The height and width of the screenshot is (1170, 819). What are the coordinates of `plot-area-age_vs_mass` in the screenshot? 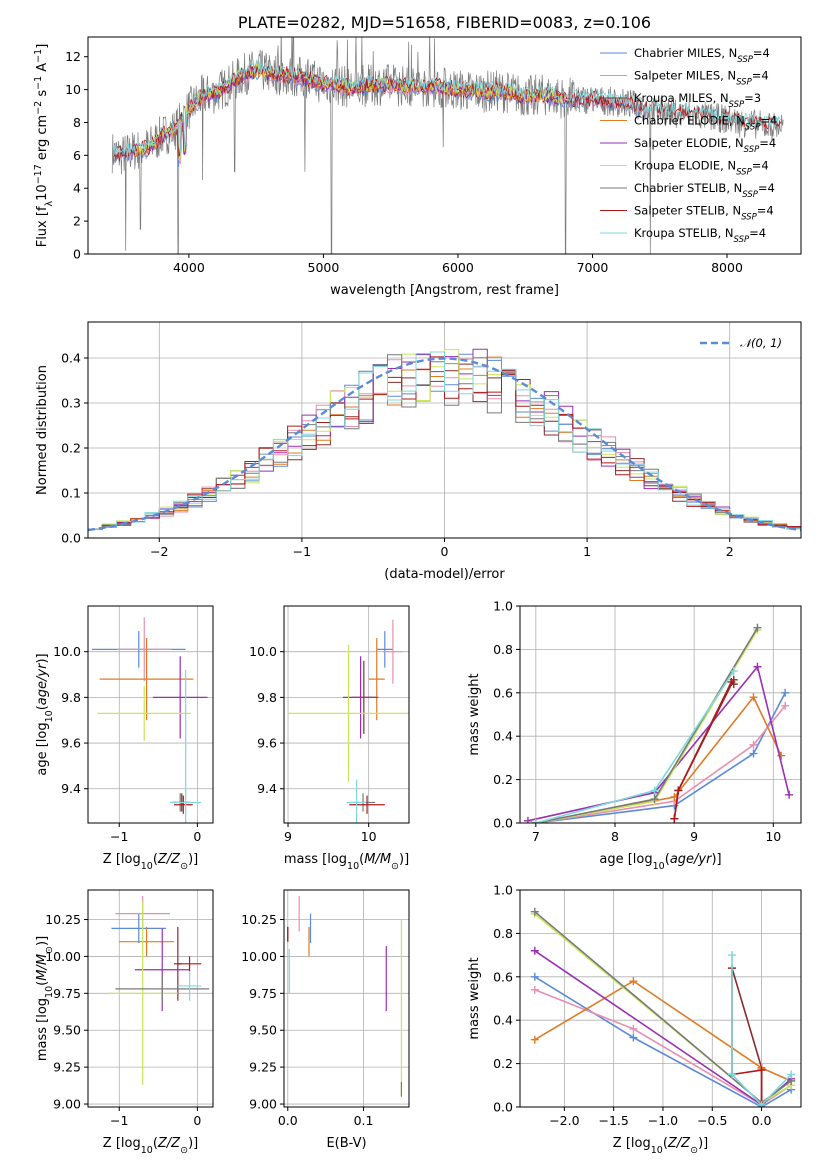 It's located at (348, 721).